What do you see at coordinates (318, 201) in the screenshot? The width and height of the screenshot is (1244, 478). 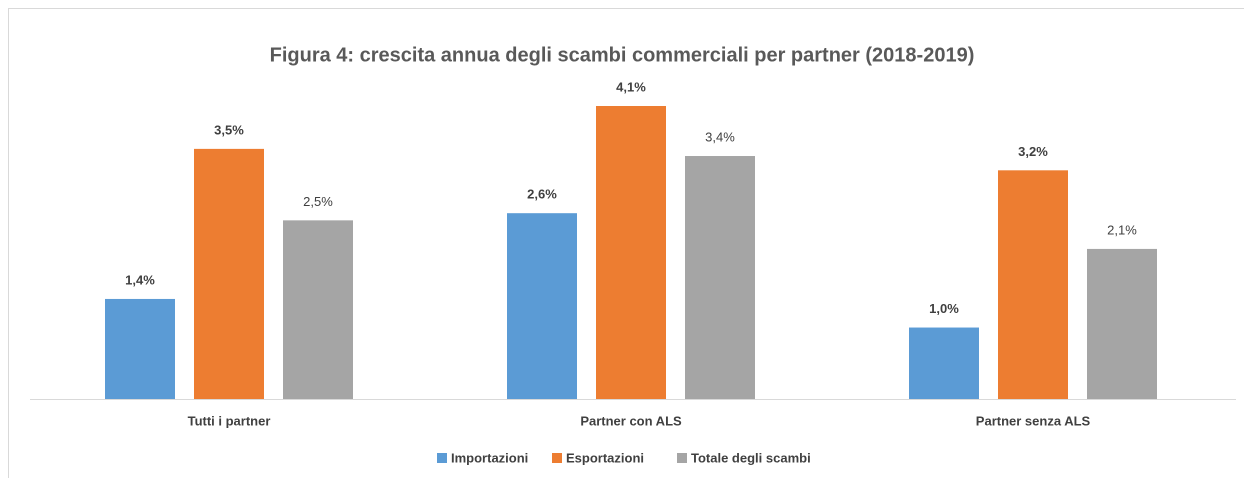 I see `data-label: 2,5%` at bounding box center [318, 201].